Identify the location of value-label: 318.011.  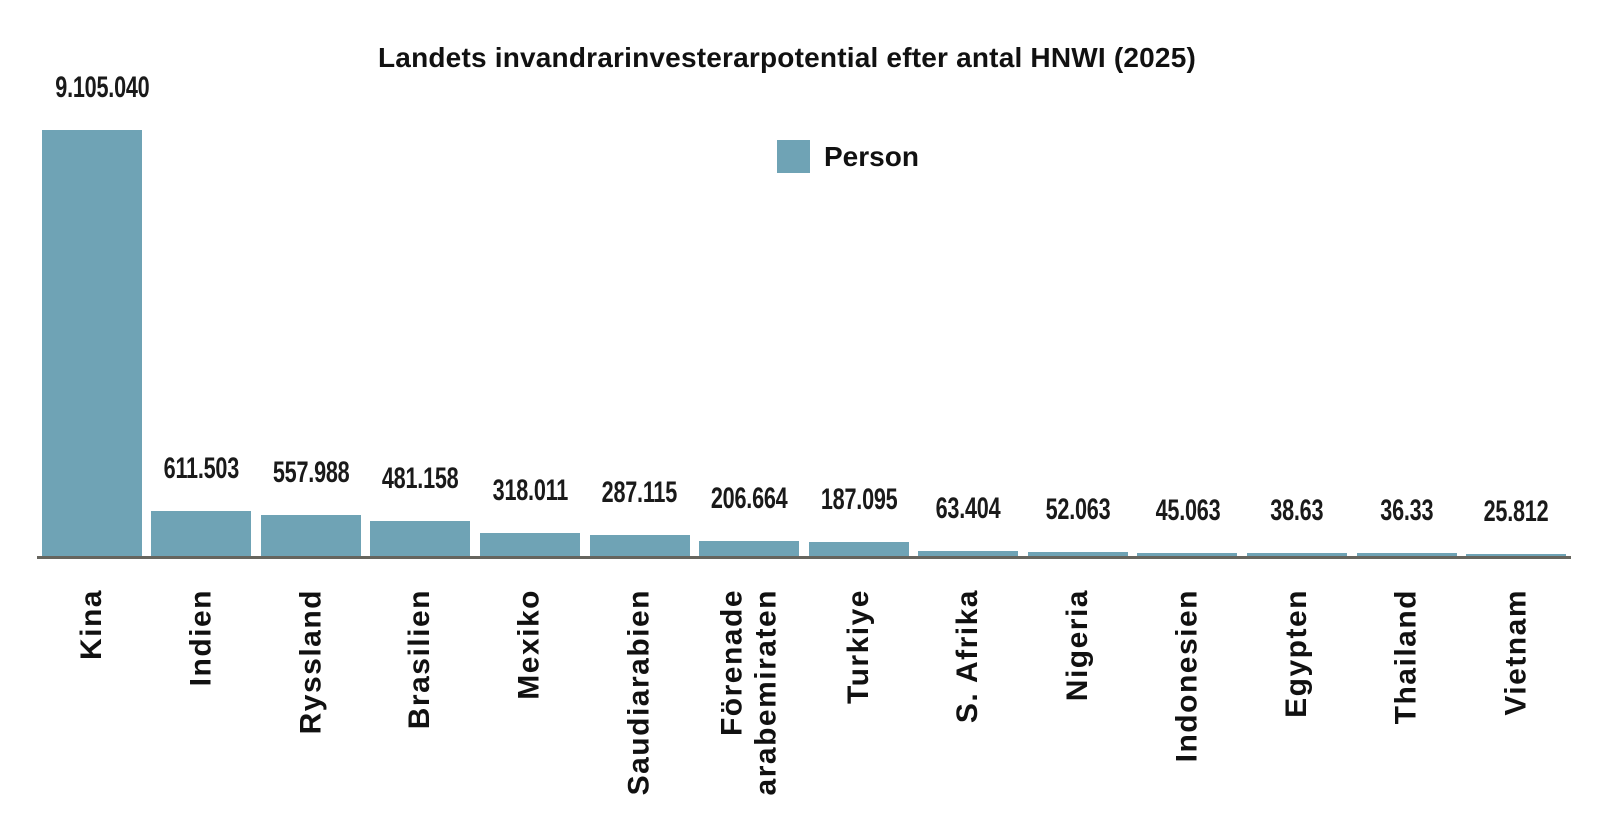
(530, 490).